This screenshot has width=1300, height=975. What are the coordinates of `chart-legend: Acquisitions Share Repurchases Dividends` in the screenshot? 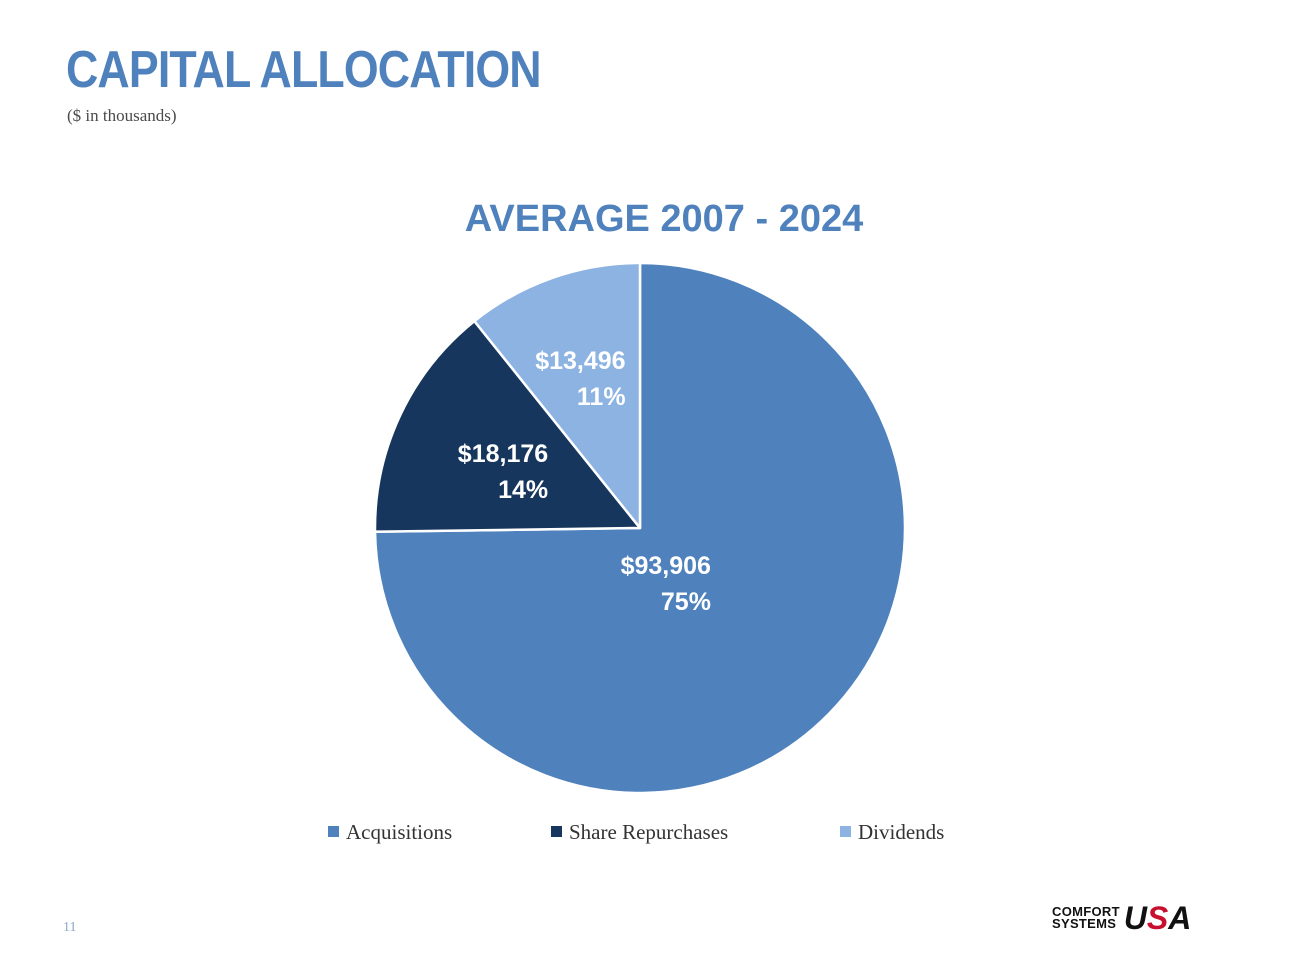 It's located at (636, 832).